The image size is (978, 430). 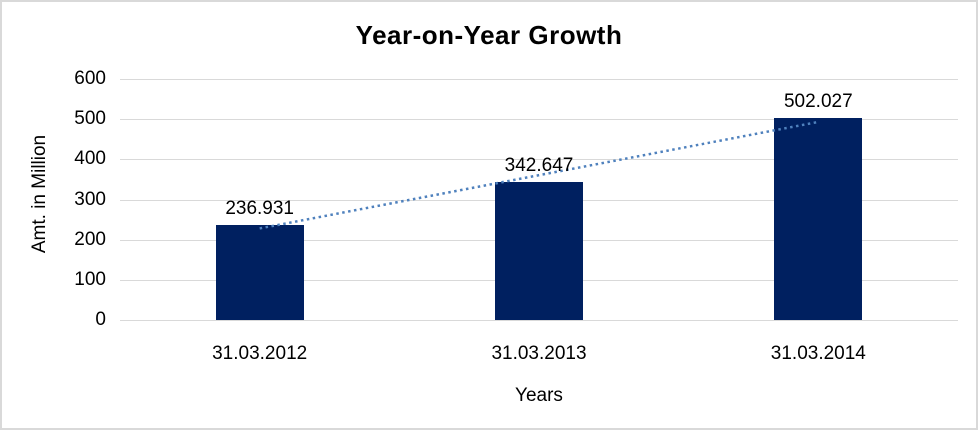 What do you see at coordinates (489, 35) in the screenshot?
I see `chart-title: Year-on-Year Growth` at bounding box center [489, 35].